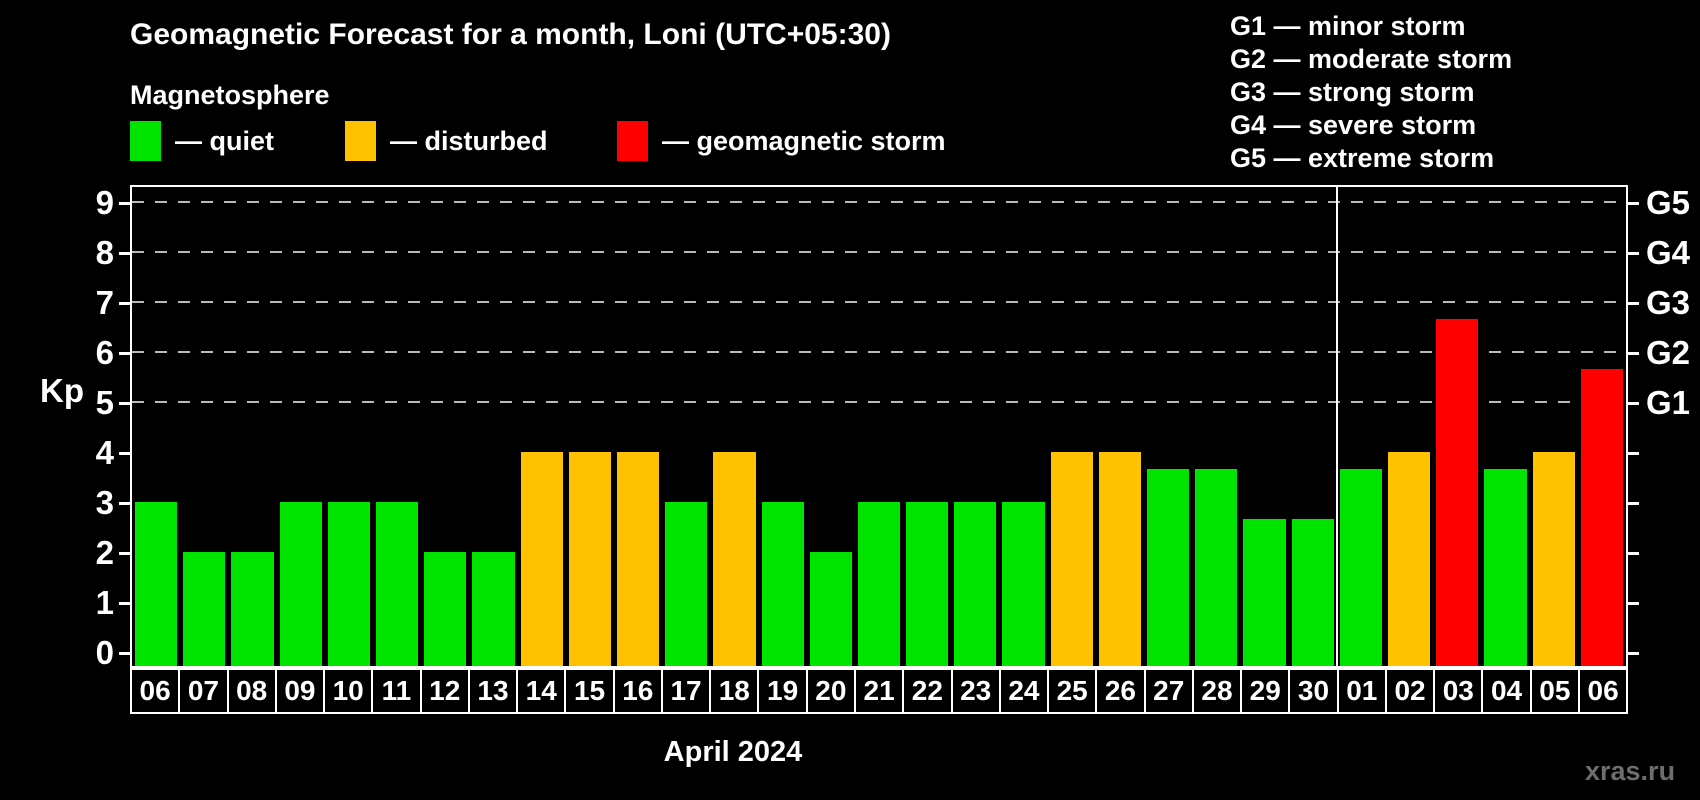  Describe the element at coordinates (879, 252) in the screenshot. I see `gridline-kp8` at that location.